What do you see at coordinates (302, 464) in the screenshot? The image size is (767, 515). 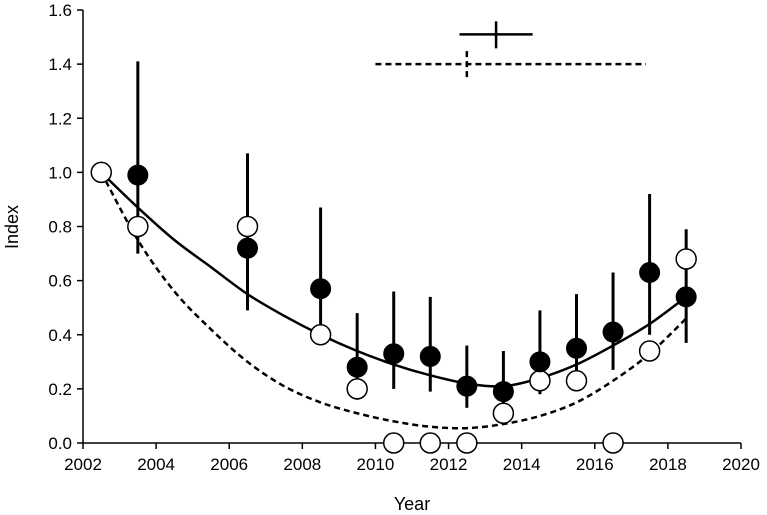 I see `x-tick-label: 2008` at bounding box center [302, 464].